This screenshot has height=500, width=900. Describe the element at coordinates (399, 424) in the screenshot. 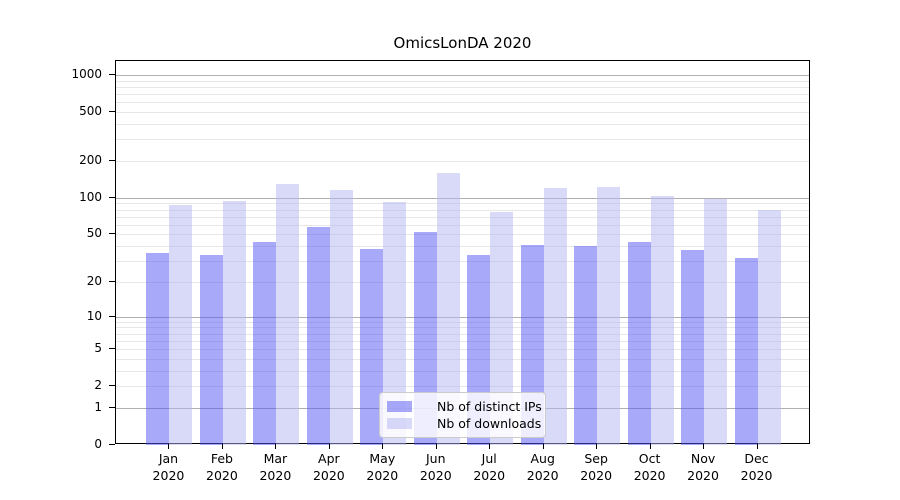

I see `legend-swatch-downloads-icon` at that location.